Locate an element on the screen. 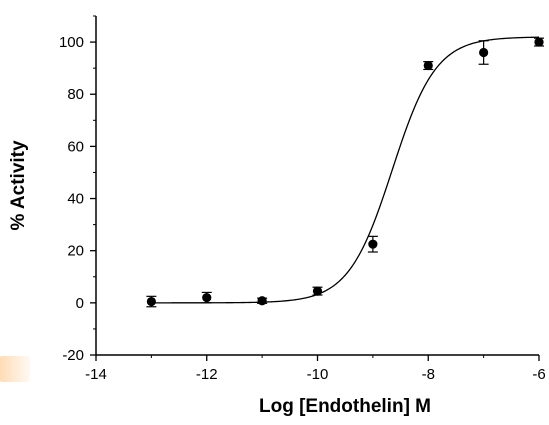 The height and width of the screenshot is (425, 549). x-tick-label: -8 is located at coordinates (428, 374).